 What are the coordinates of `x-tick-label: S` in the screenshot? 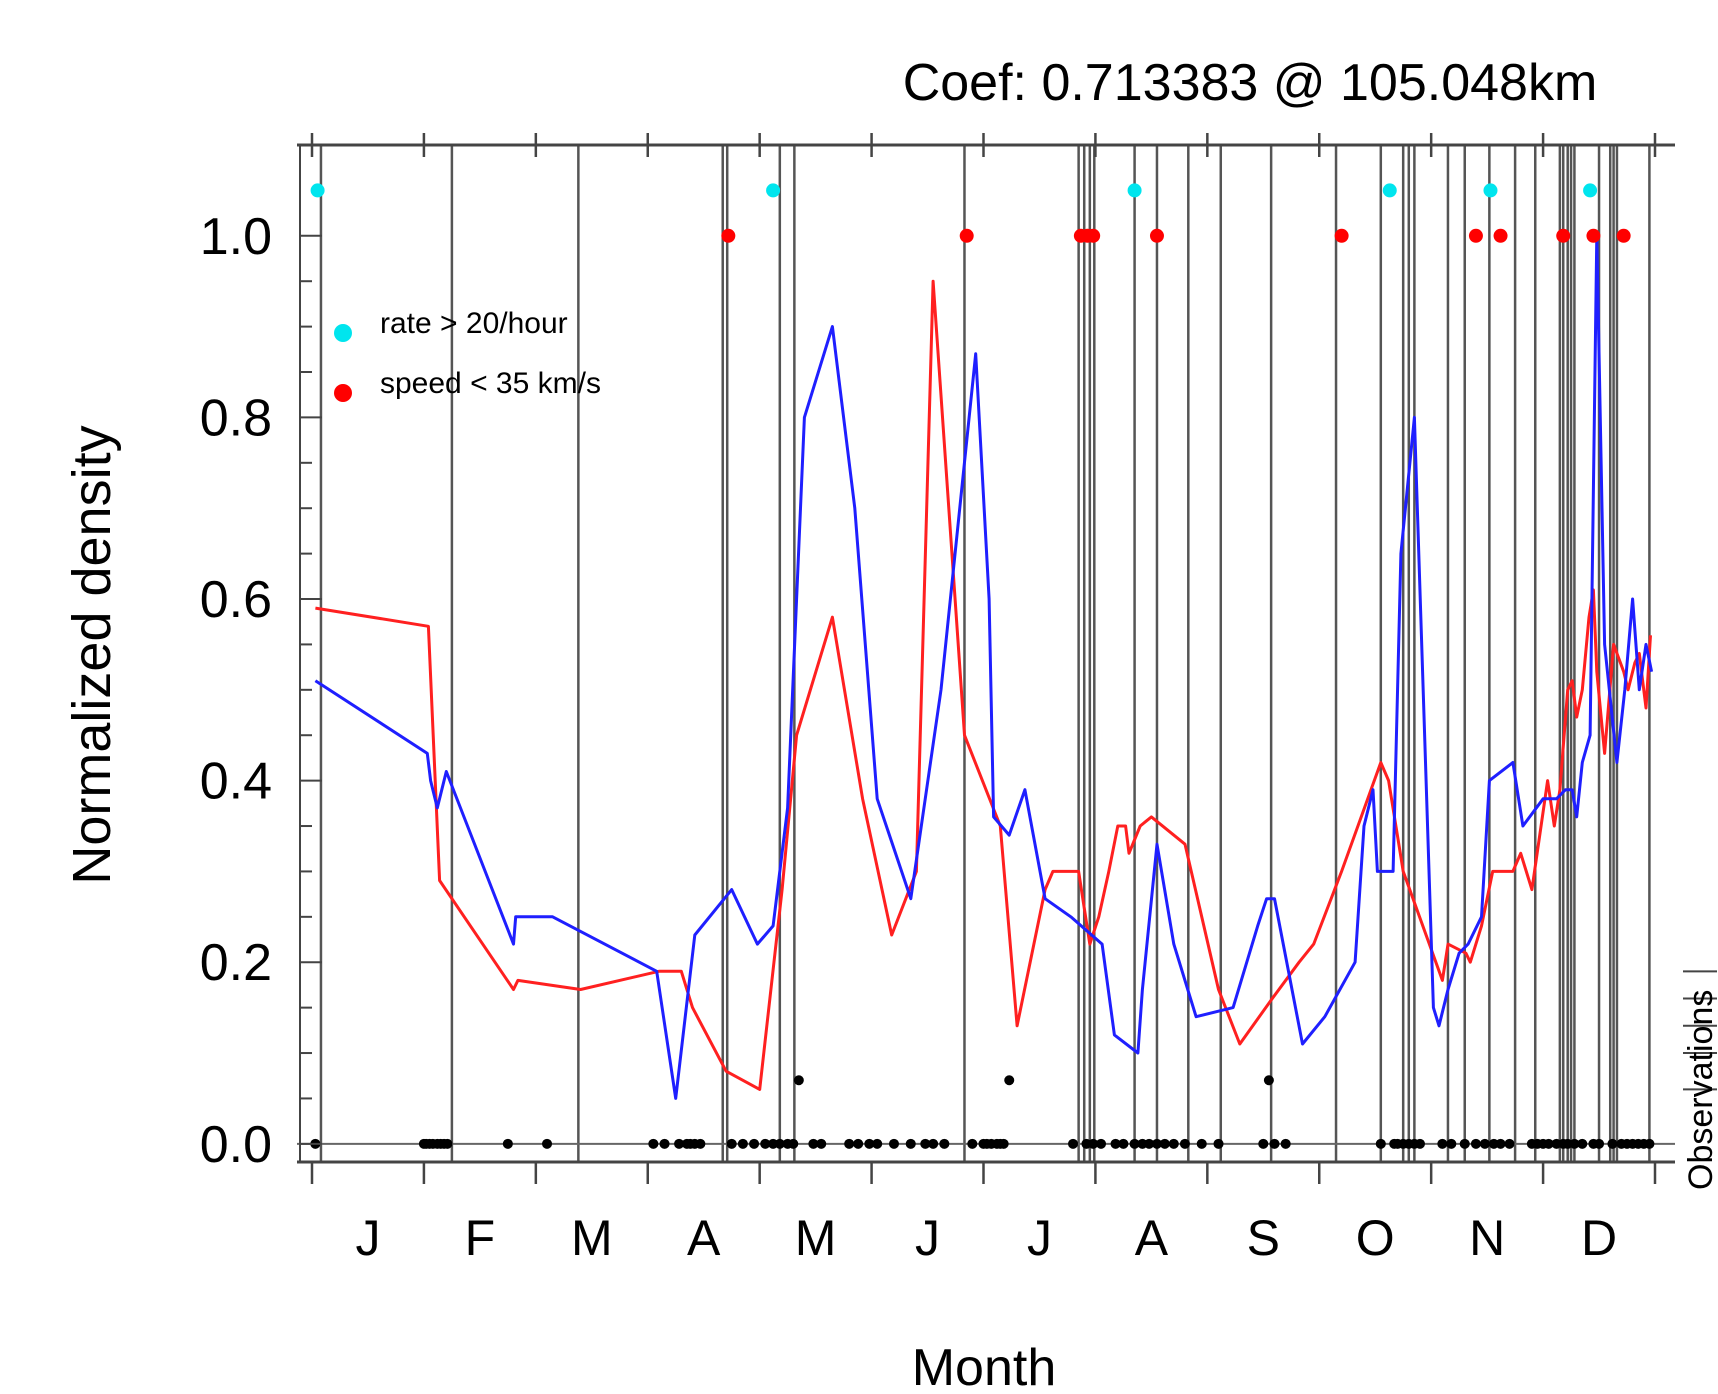 It's located at (1263, 1238).